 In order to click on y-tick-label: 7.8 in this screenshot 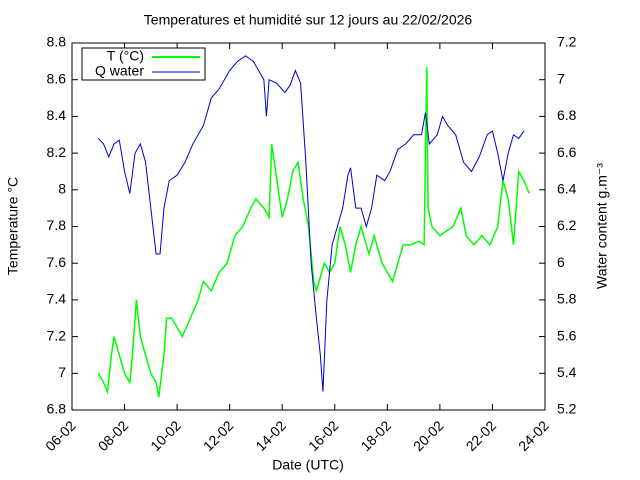, I will do `click(57, 225)`.